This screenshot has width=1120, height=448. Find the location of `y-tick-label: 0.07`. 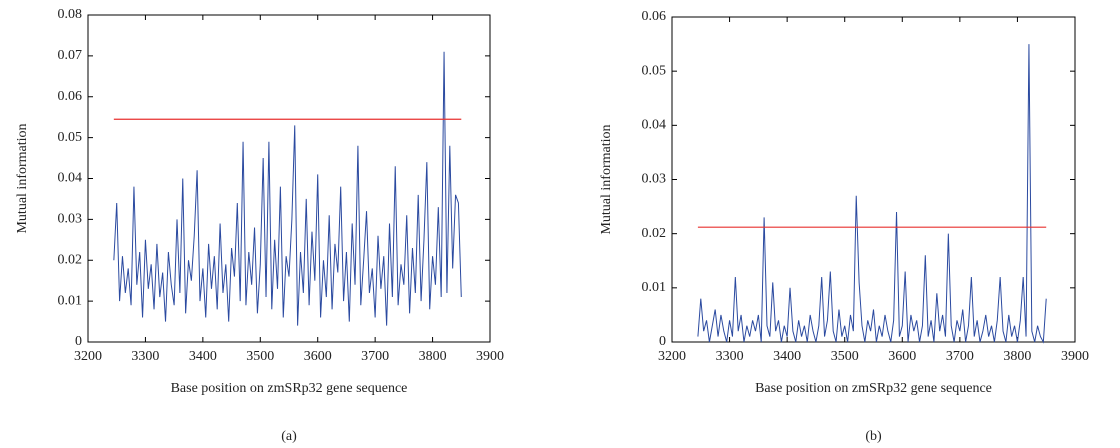

y-tick-label: 0.07 is located at coordinates (70, 55).